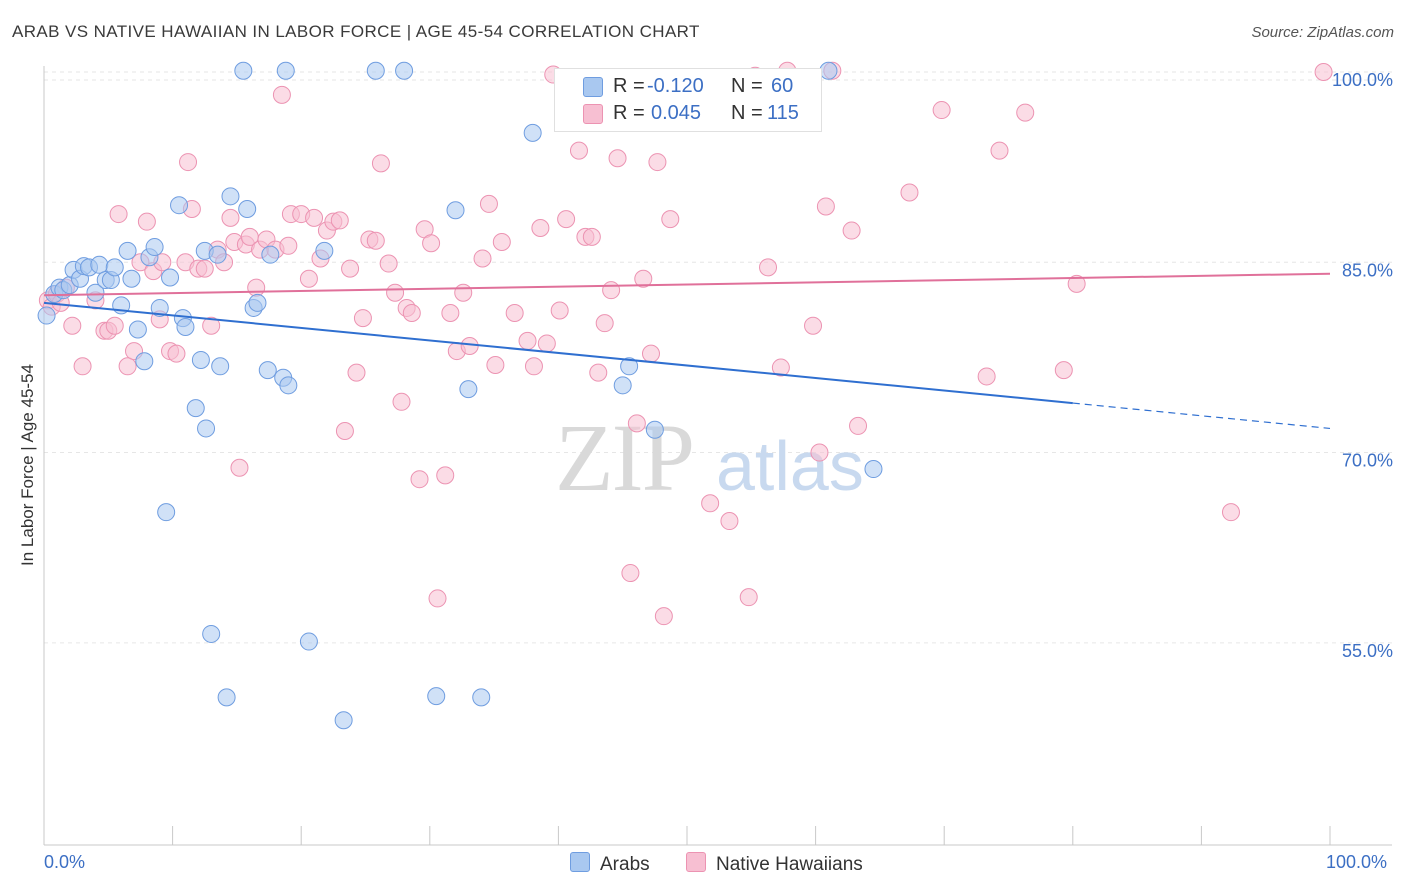 The width and height of the screenshot is (1406, 892). I want to click on legend-r-value: -0.120, so click(675, 86).